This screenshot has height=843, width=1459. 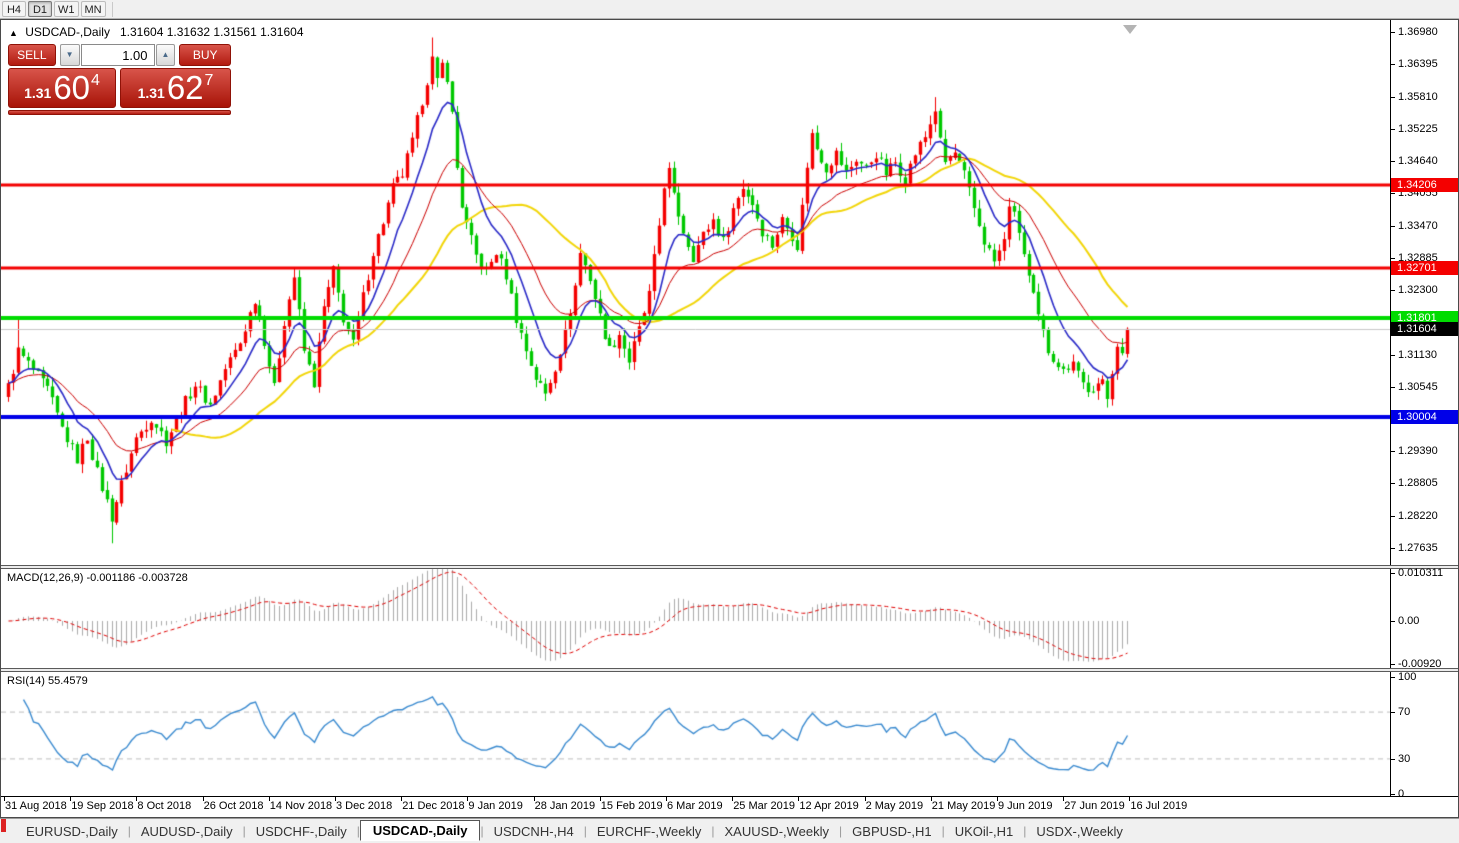 What do you see at coordinates (1159, 806) in the screenshot?
I see `date-label-17: 16 Jul 2019` at bounding box center [1159, 806].